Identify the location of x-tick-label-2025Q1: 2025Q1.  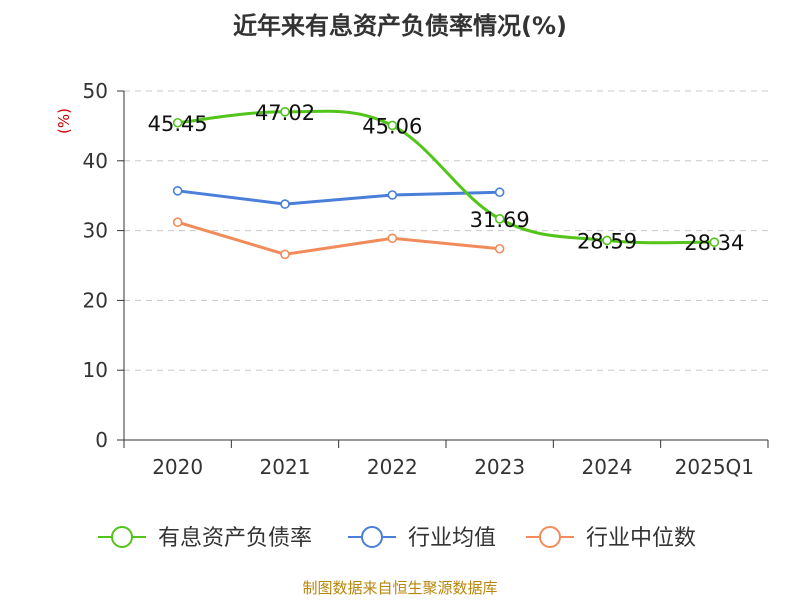
(714, 467).